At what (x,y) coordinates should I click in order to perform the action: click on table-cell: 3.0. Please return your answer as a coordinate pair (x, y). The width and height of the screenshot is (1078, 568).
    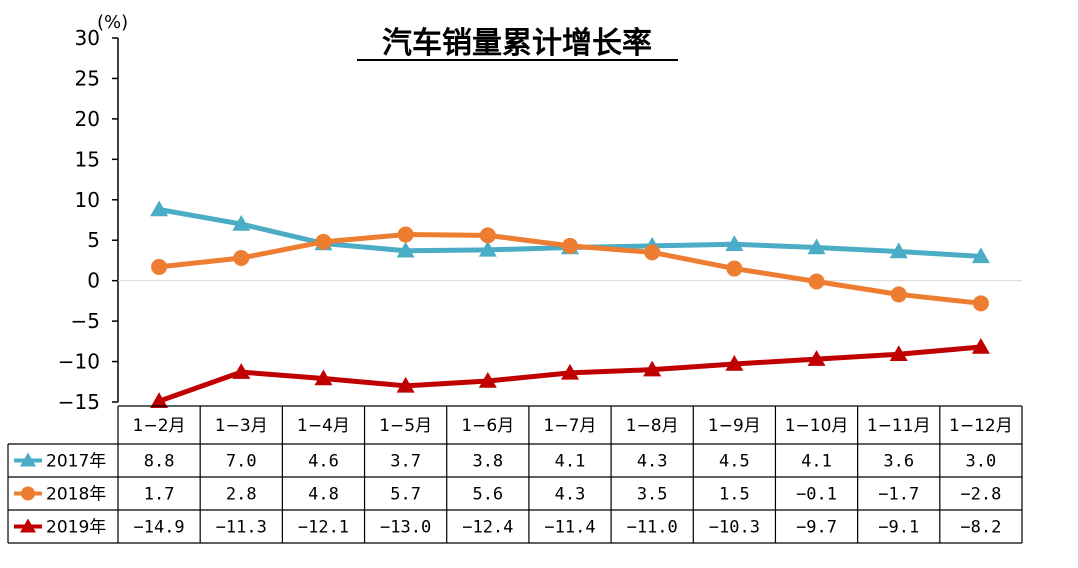
    Looking at the image, I should click on (981, 462).